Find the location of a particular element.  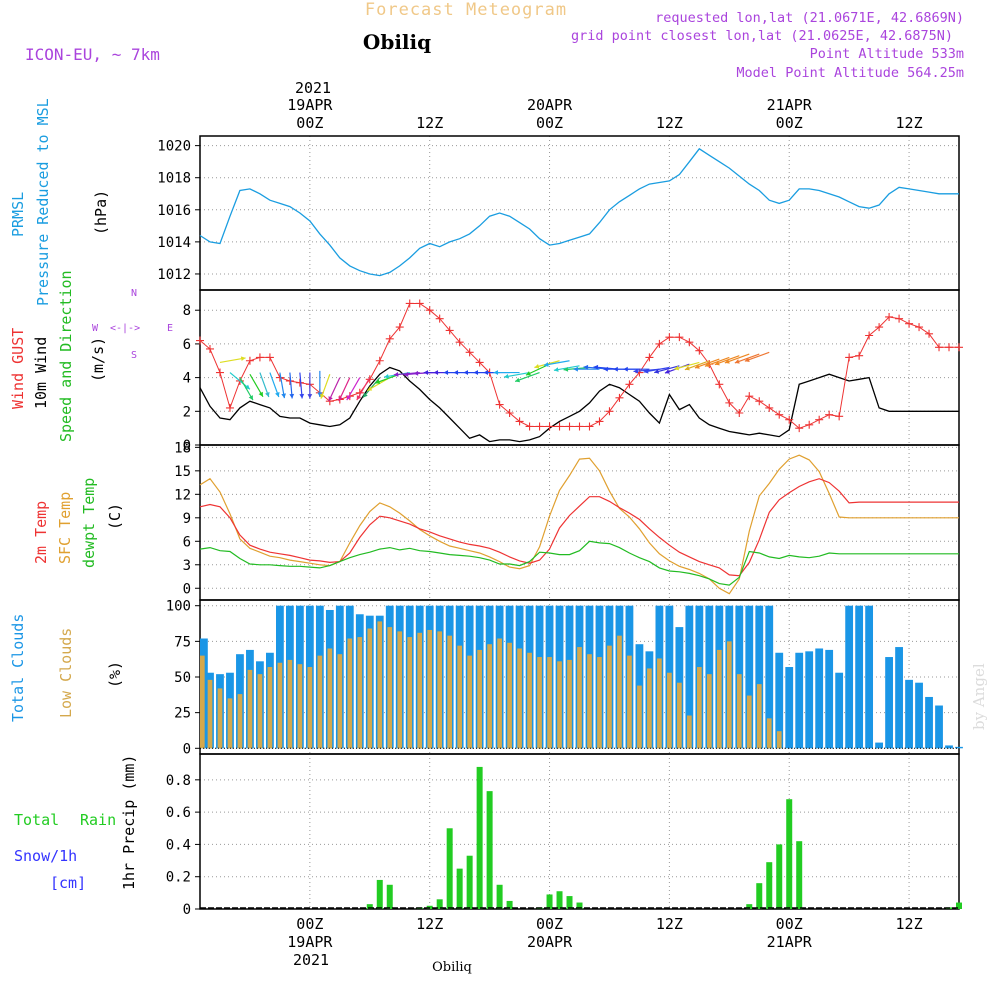

y-tick-label: 6 is located at coordinates (187, 345).